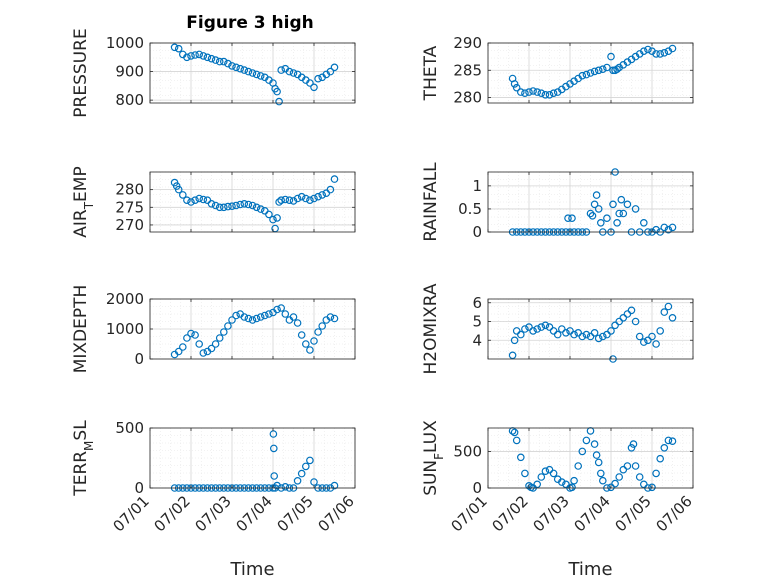 This screenshot has width=778, height=587. Describe the element at coordinates (172, 513) in the screenshot. I see `x-tick-label: 07/02` at that location.